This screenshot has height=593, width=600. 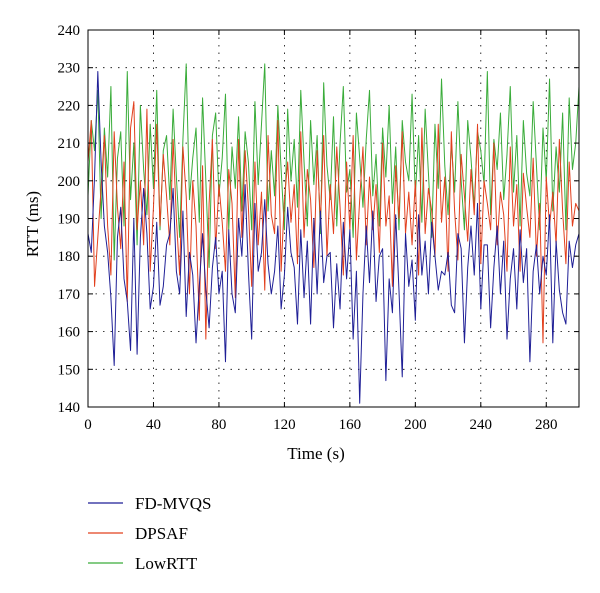 I want to click on y-tick-label: 160, so click(x=69, y=333).